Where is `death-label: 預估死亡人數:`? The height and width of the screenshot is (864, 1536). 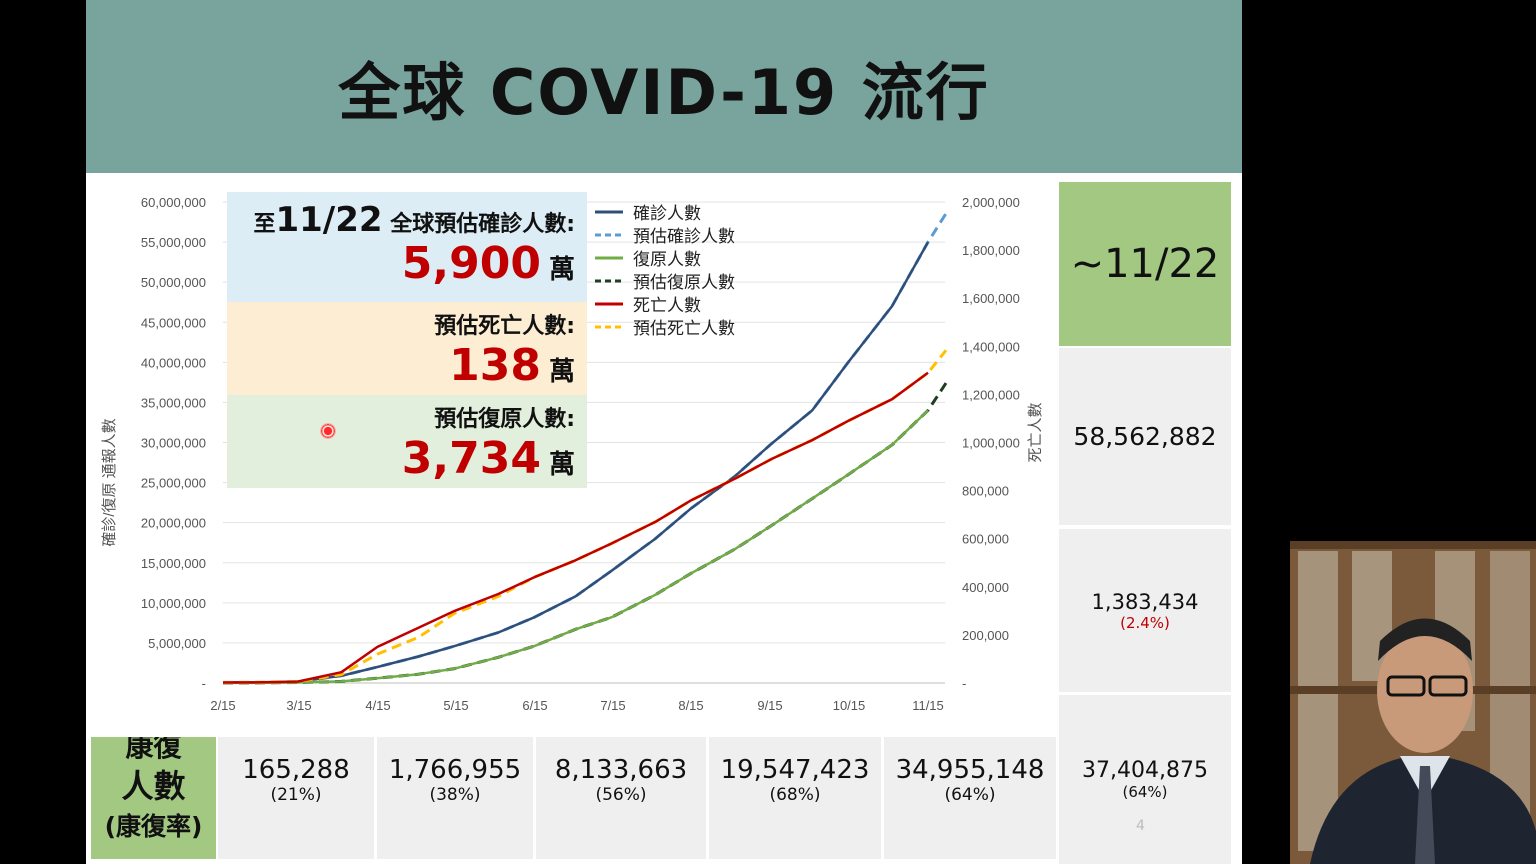
death-label: 預估死亡人數: is located at coordinates (504, 326).